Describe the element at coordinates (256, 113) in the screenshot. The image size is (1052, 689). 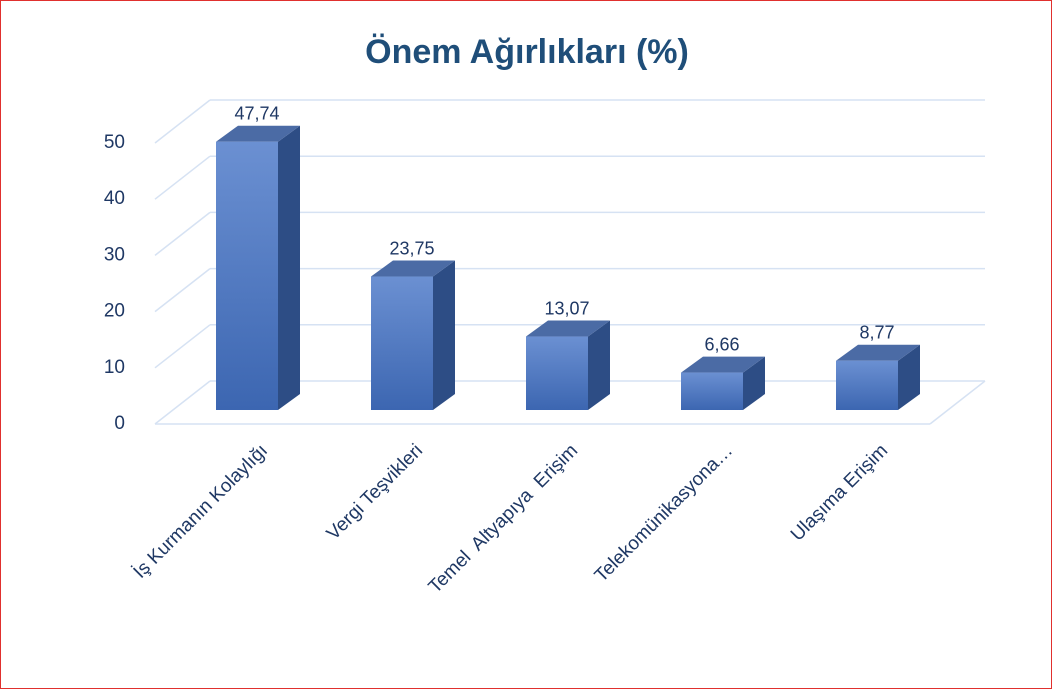
I see `value-label: 47,74` at that location.